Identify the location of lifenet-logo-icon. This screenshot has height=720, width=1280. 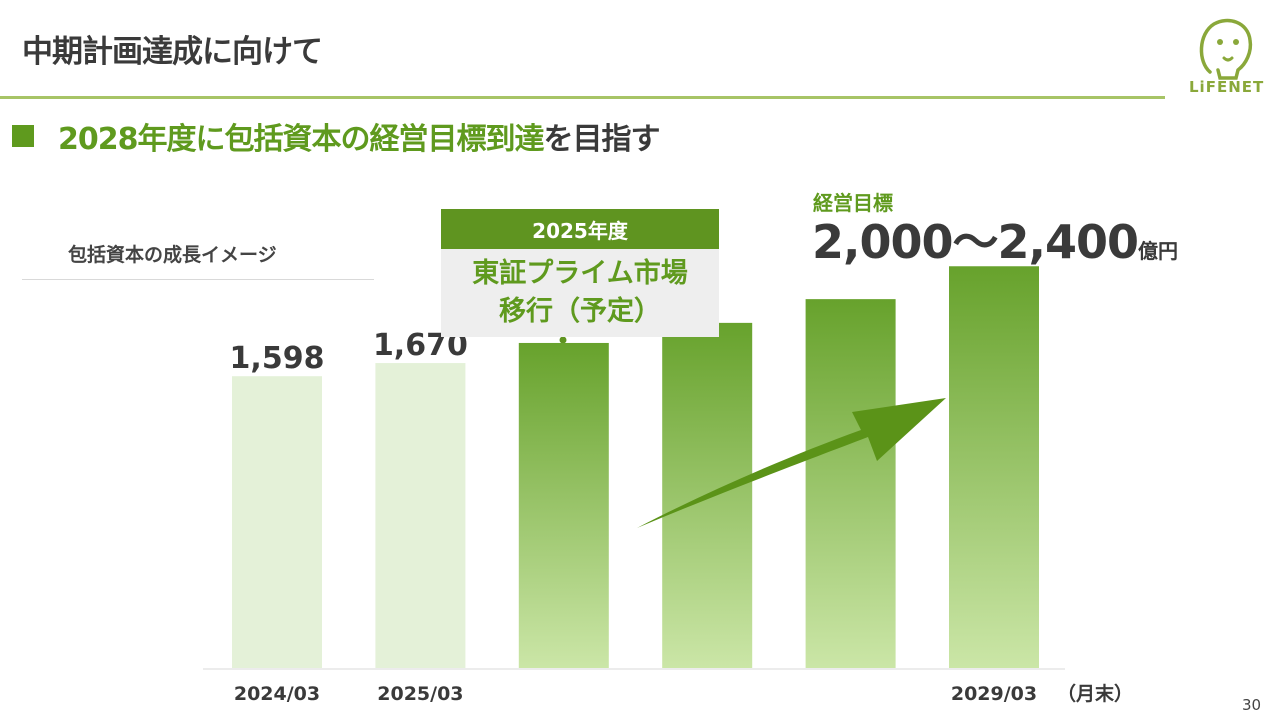
(1226, 49).